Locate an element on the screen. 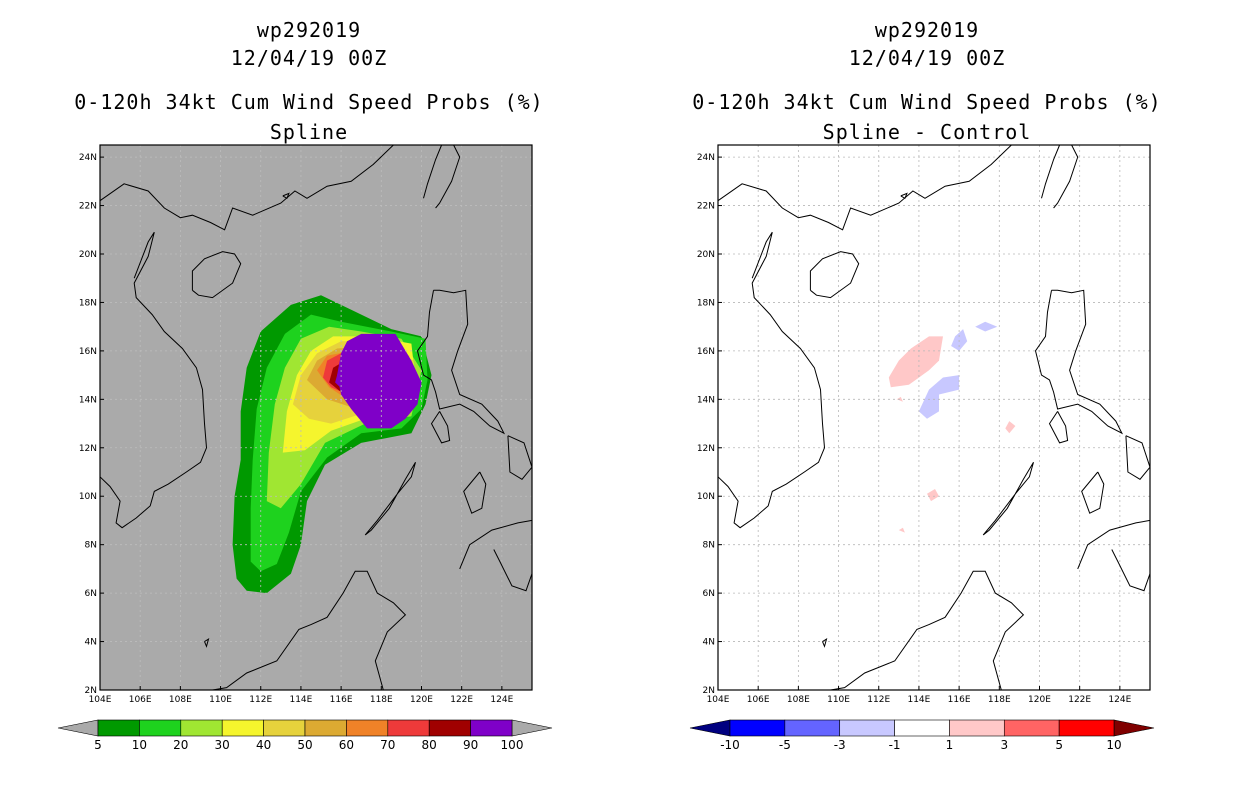 This screenshot has height=800, width=1236. y-tick-label: 18N is located at coordinates (88, 303).